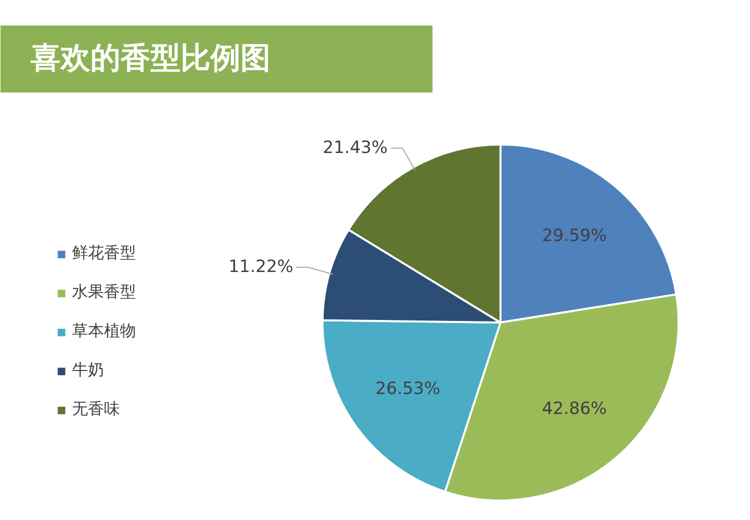  What do you see at coordinates (574, 409) in the screenshot?
I see `data-label: 42.86%` at bounding box center [574, 409].